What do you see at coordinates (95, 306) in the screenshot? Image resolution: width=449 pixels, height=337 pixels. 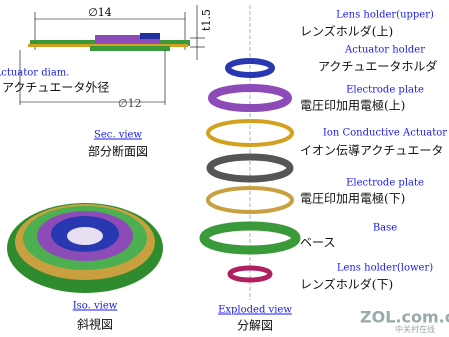 I see `iso-caption-en: Iso. view` at bounding box center [95, 306].